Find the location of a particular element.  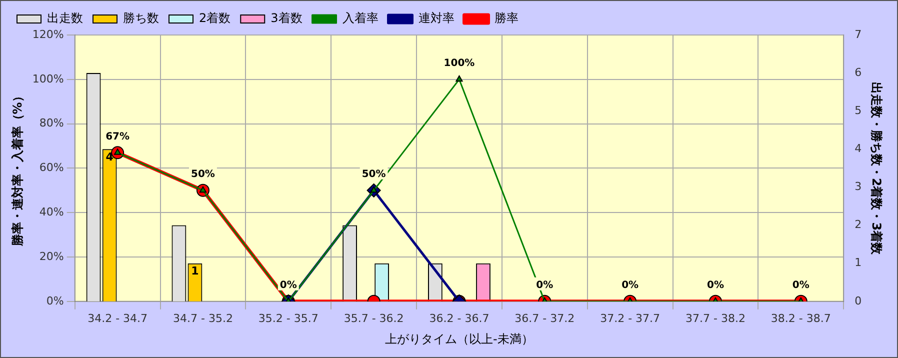

data-label: 4 is located at coordinates (110, 157).